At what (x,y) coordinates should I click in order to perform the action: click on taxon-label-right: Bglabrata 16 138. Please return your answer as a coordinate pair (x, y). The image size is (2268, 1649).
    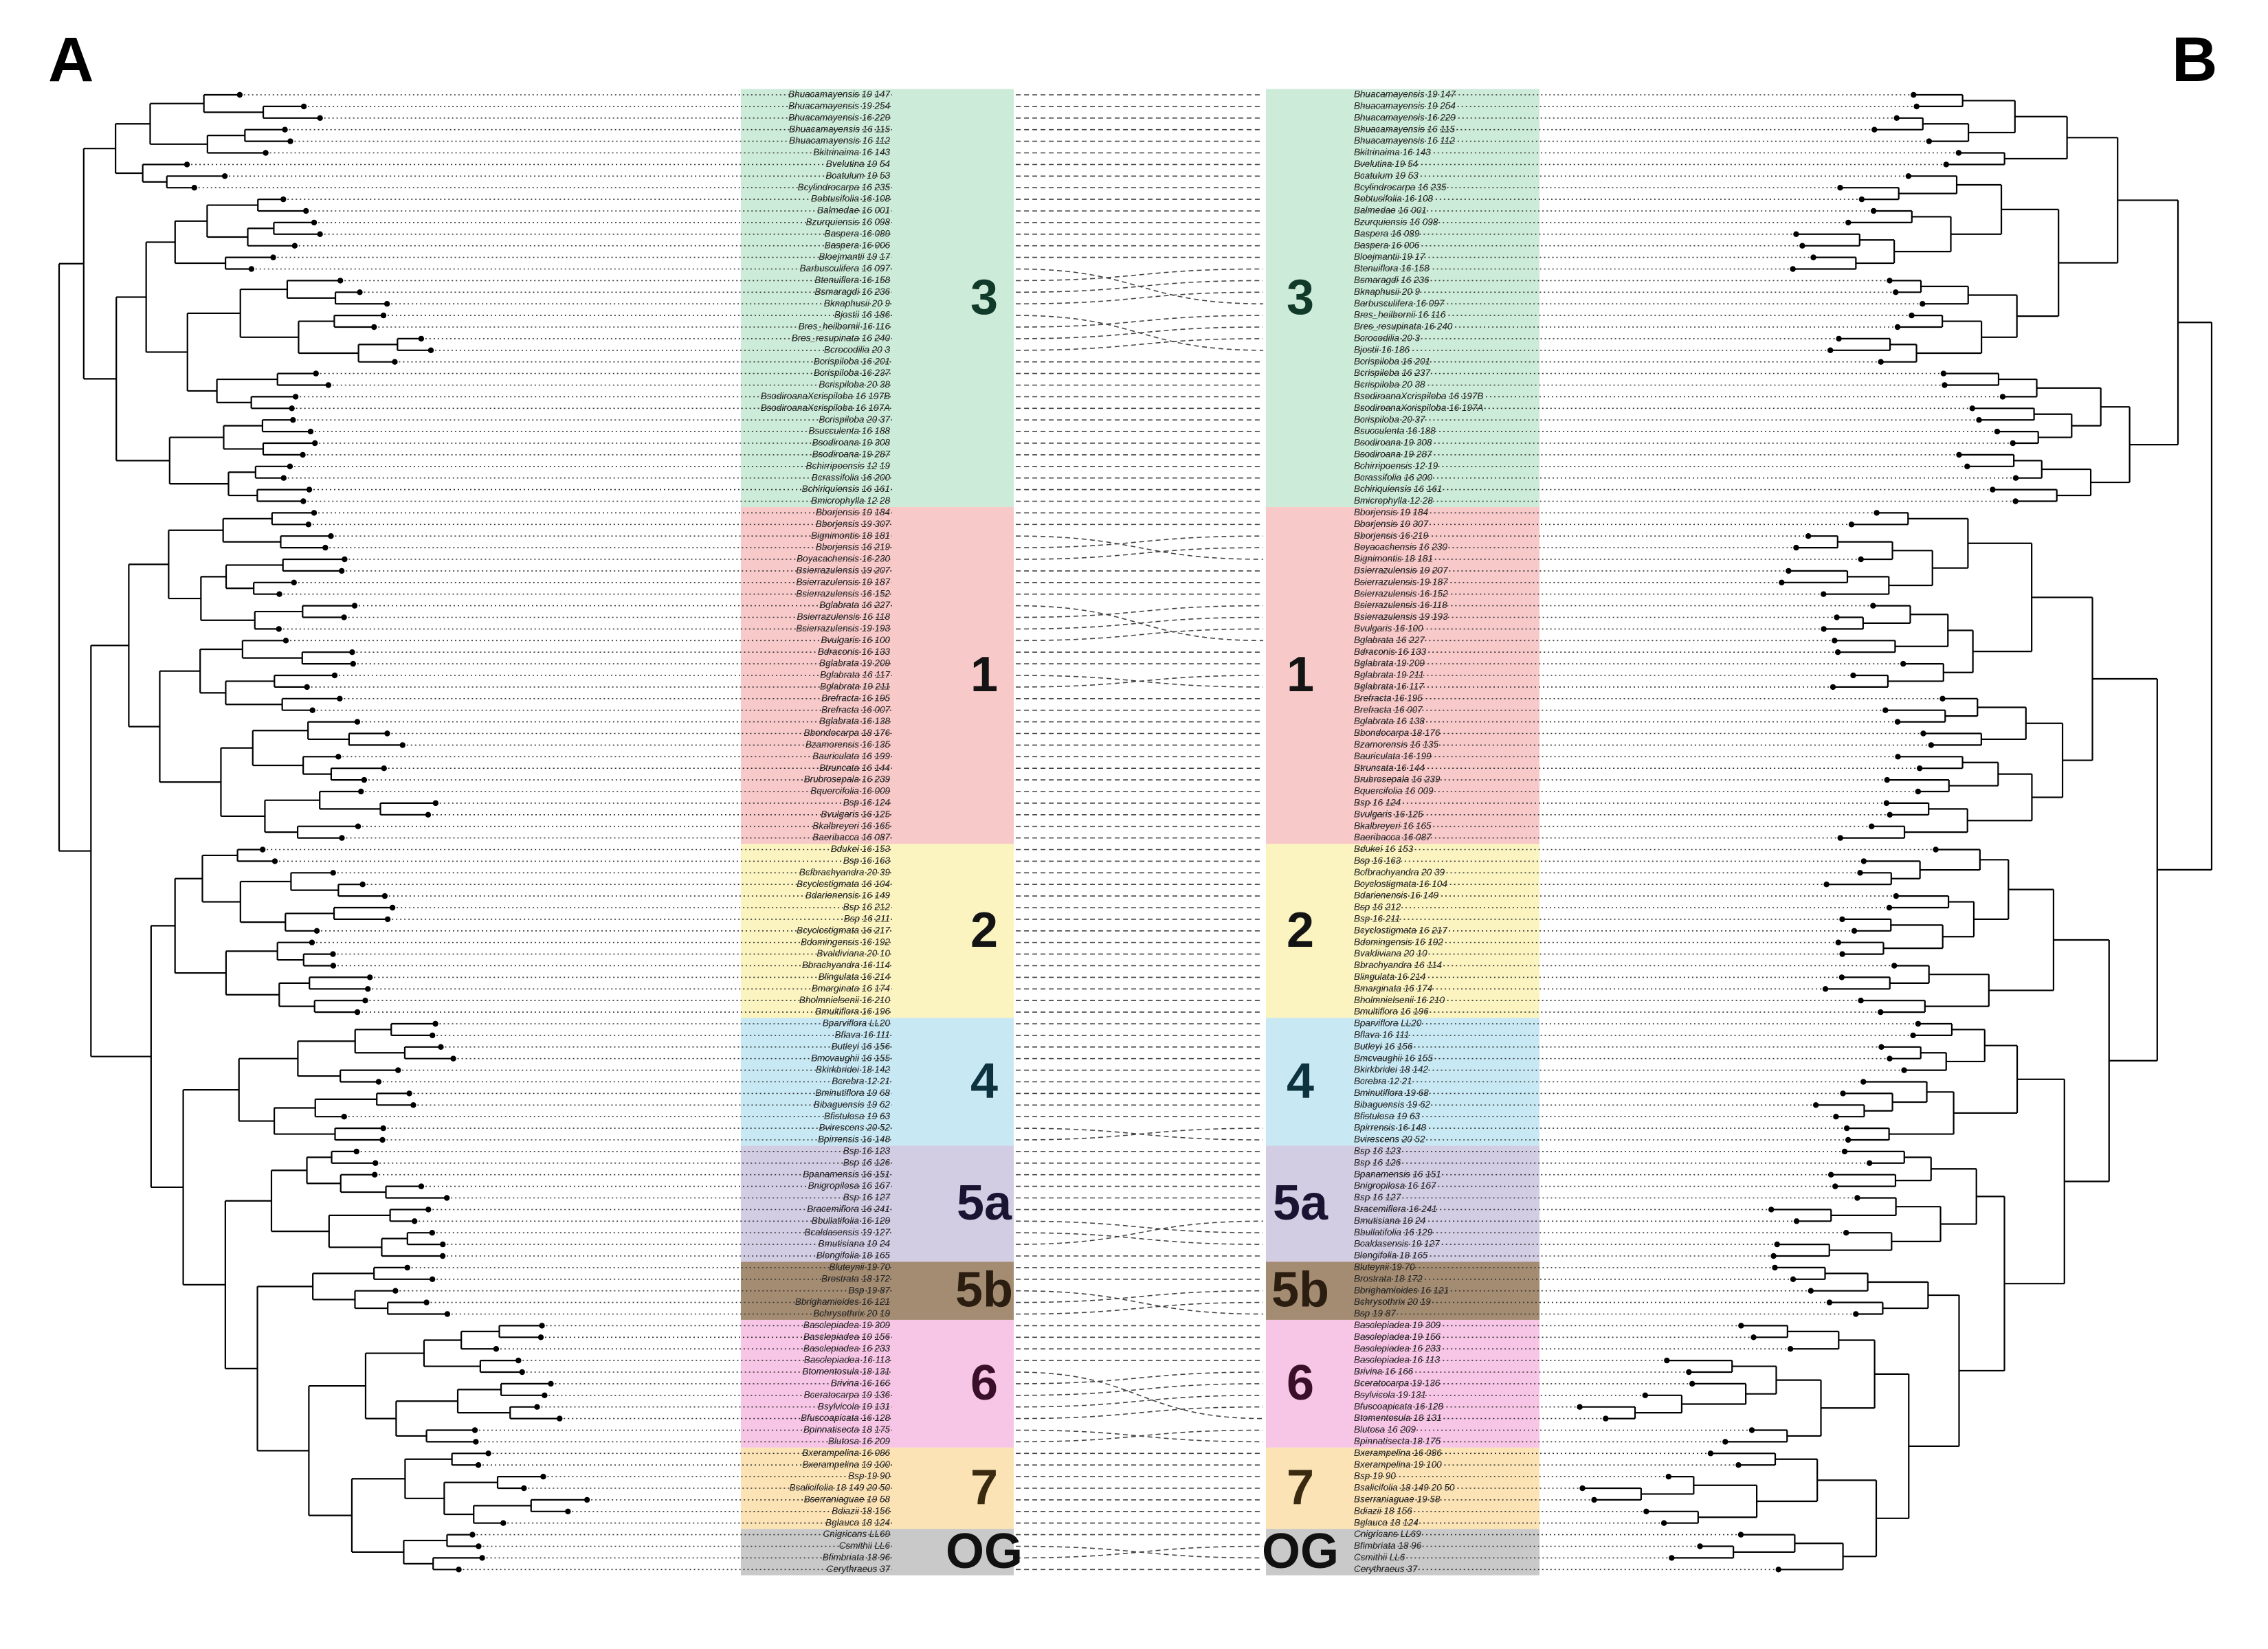
    Looking at the image, I should click on (1389, 721).